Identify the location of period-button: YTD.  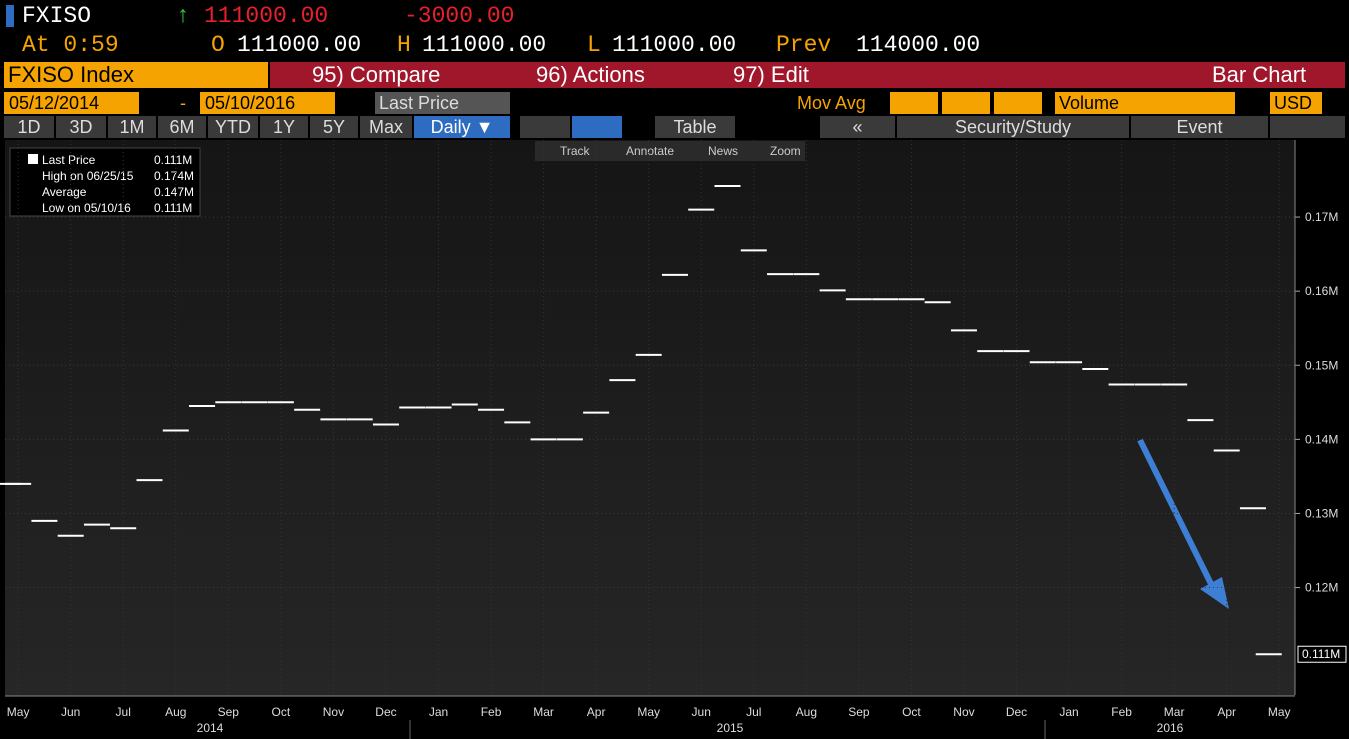
(233, 127).